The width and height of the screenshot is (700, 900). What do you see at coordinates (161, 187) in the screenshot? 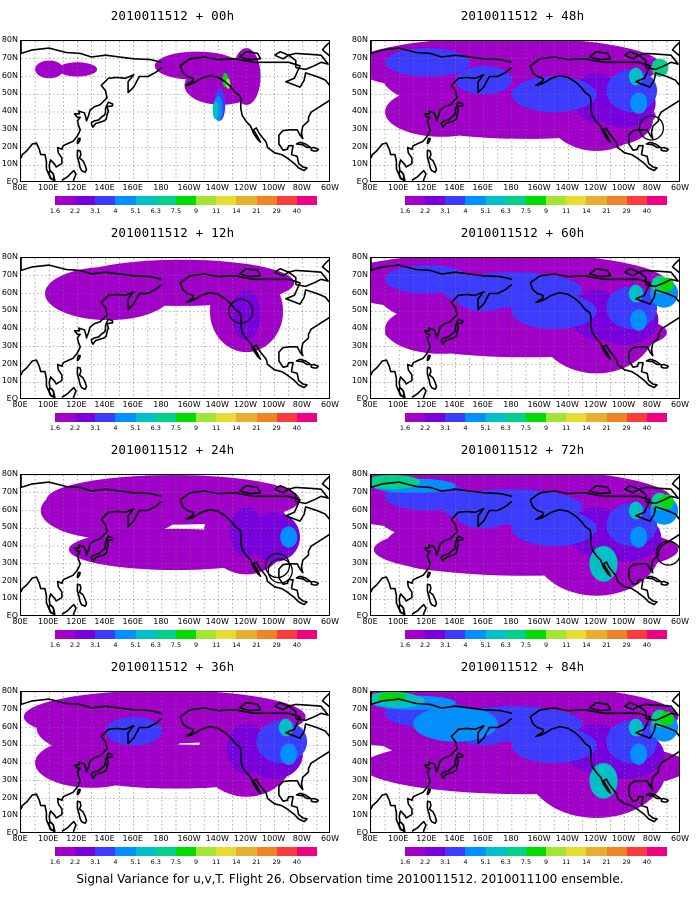
I see `lon-tick-label: 180` at bounding box center [161, 187].